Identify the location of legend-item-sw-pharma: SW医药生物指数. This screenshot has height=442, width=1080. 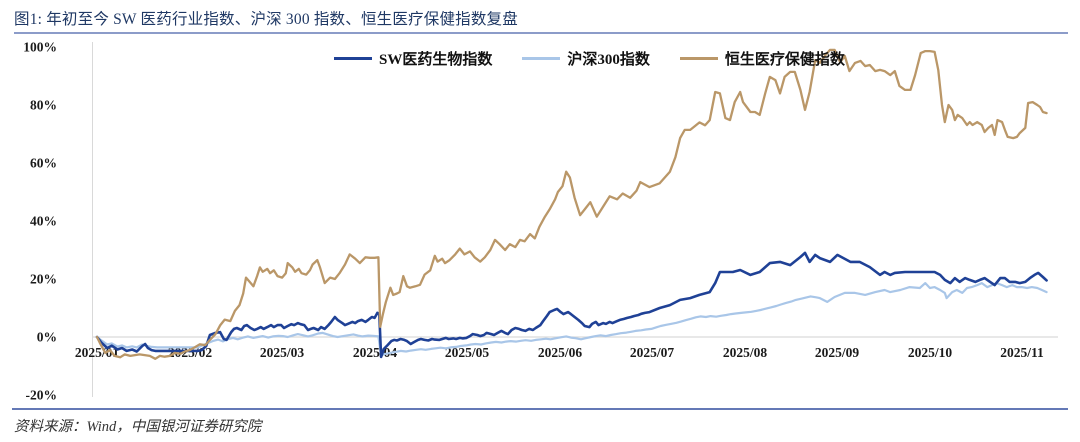
(413, 58).